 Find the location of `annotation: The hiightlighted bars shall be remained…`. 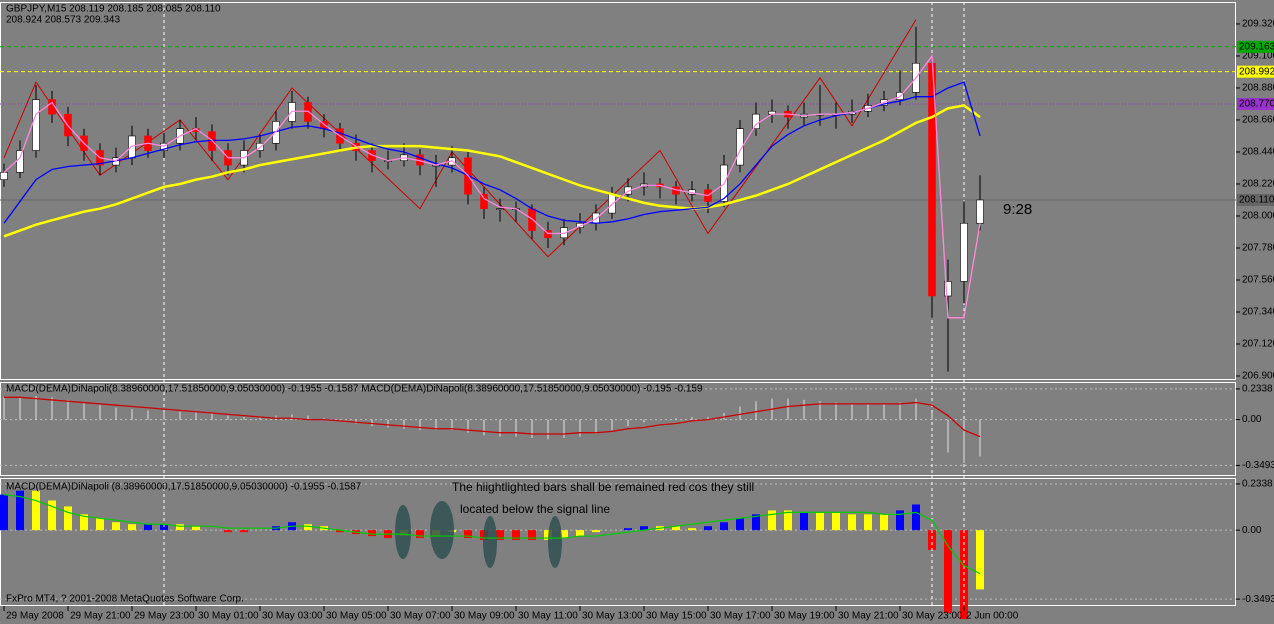

annotation: The hiightlighted bars shall be remained… is located at coordinates (603, 487).